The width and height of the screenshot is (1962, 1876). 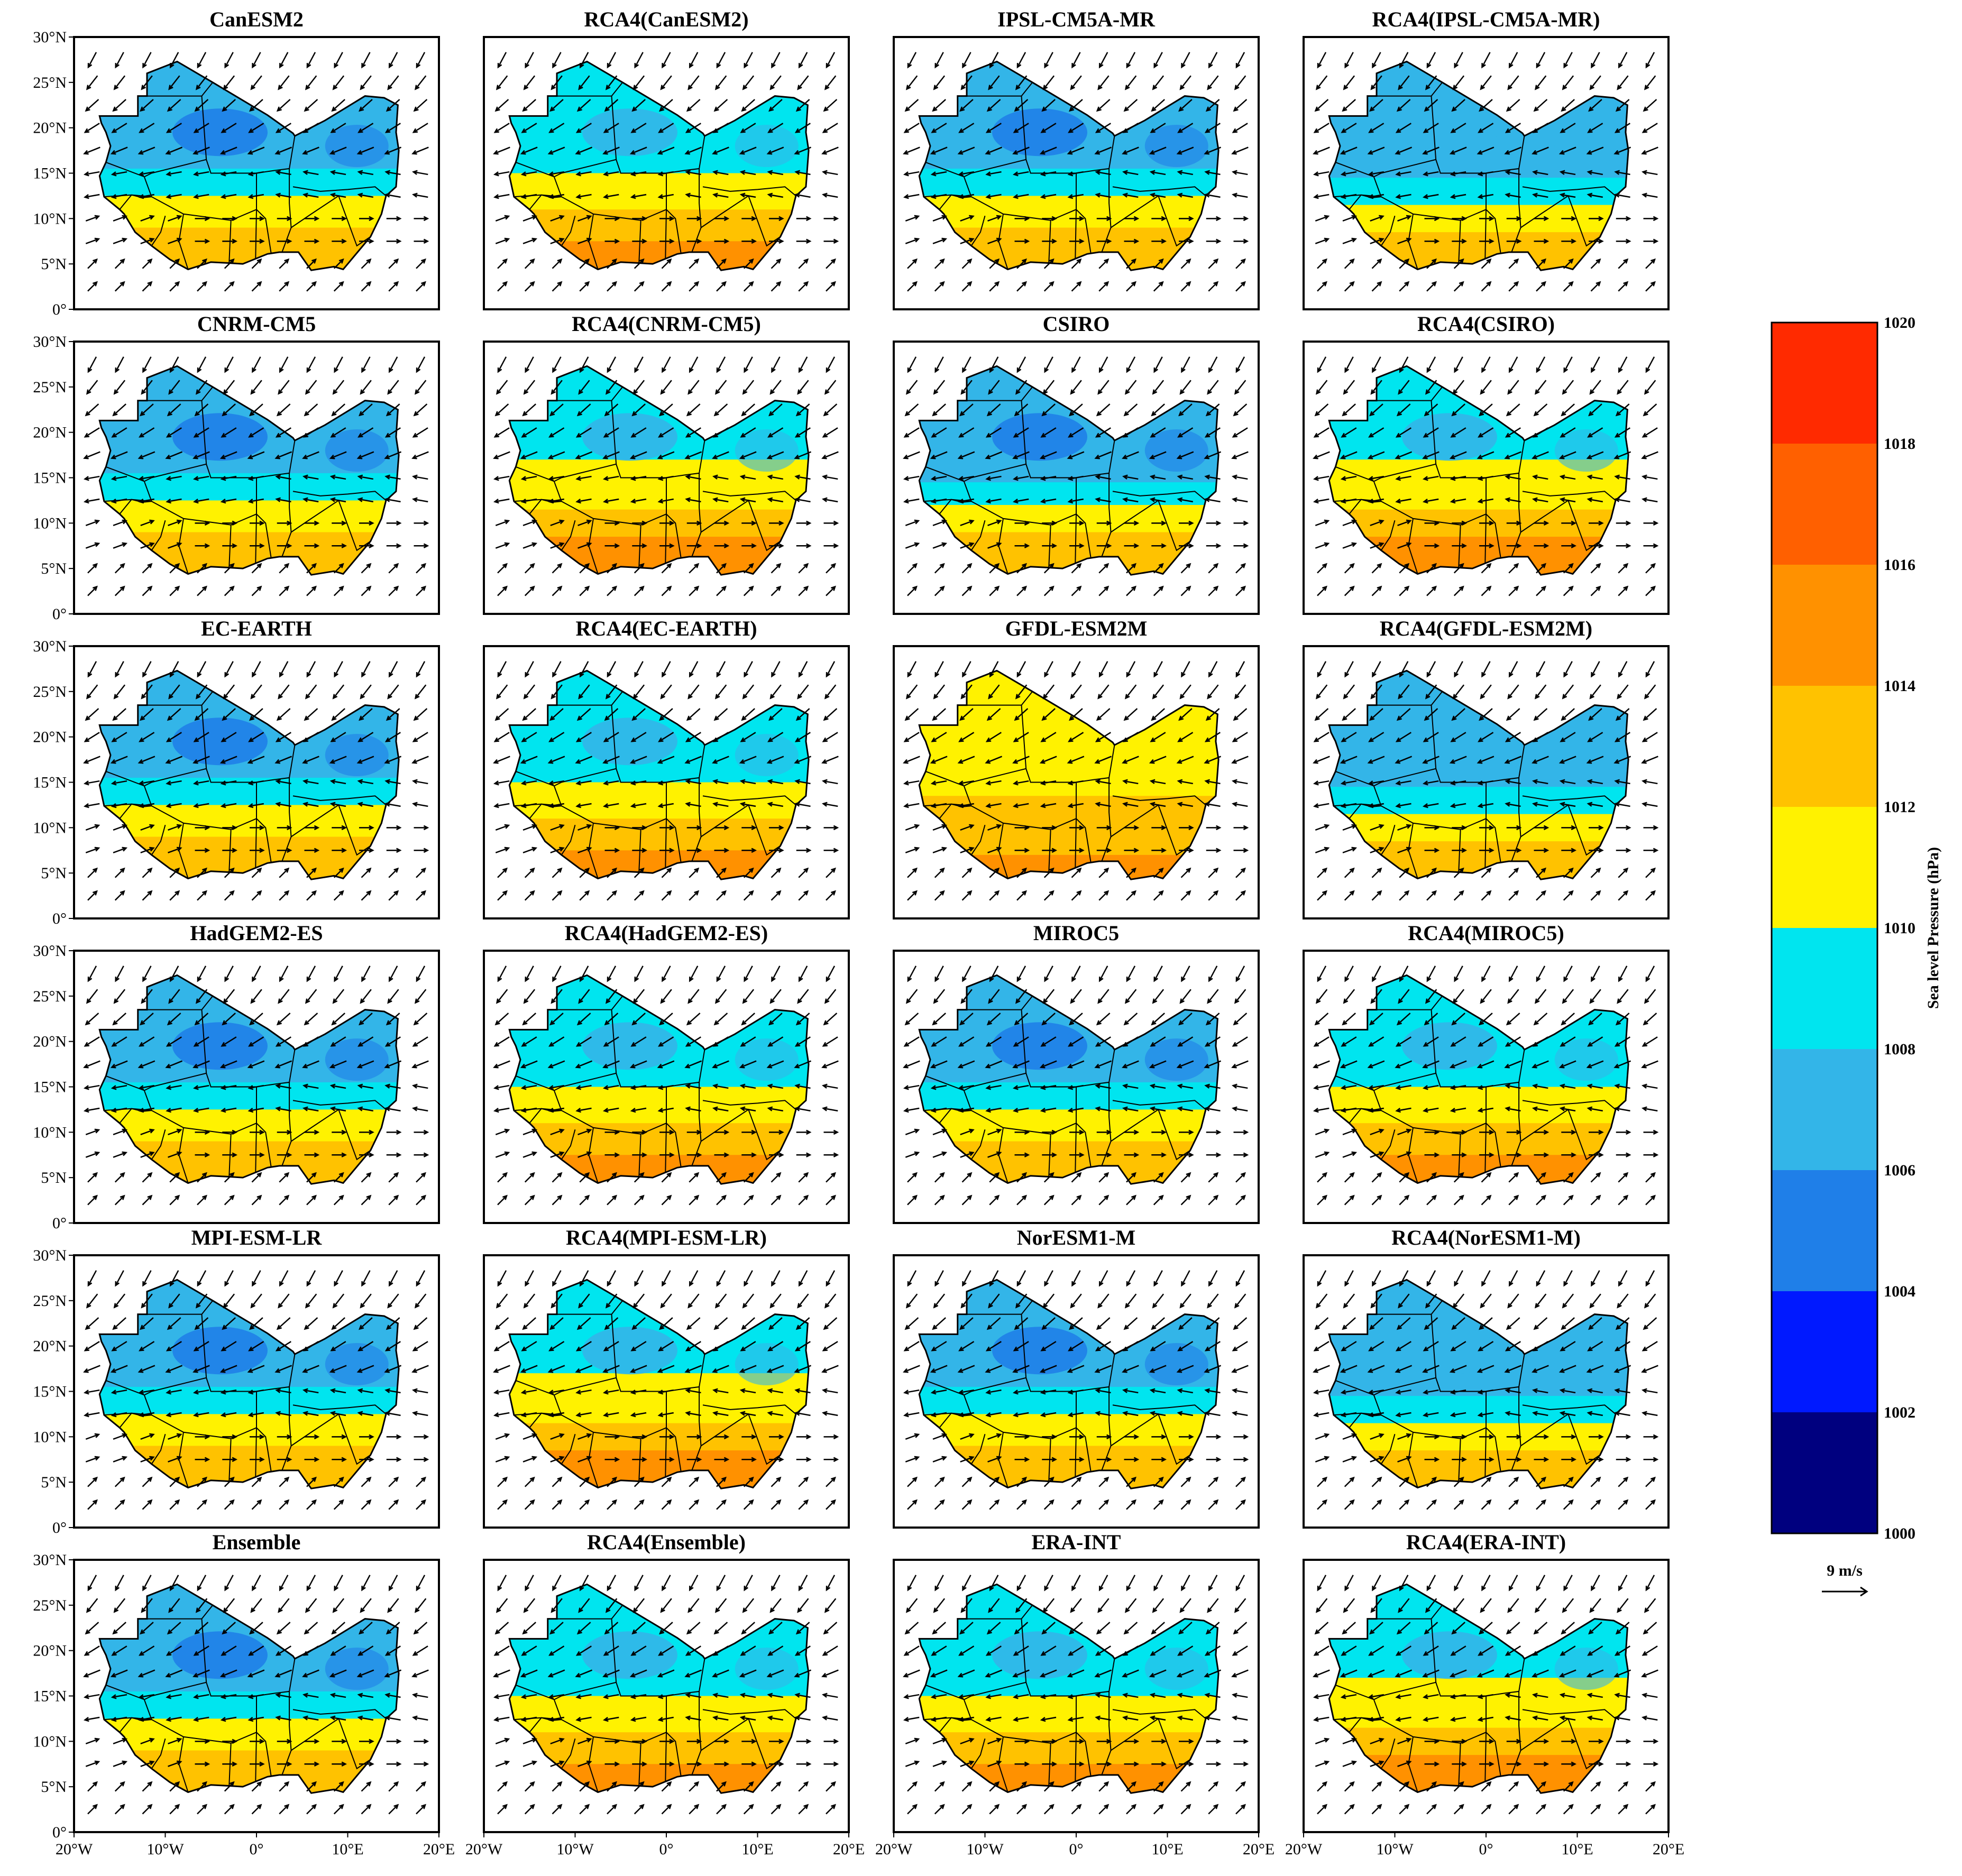 What do you see at coordinates (1077, 478) in the screenshot?
I see `panel-frame` at bounding box center [1077, 478].